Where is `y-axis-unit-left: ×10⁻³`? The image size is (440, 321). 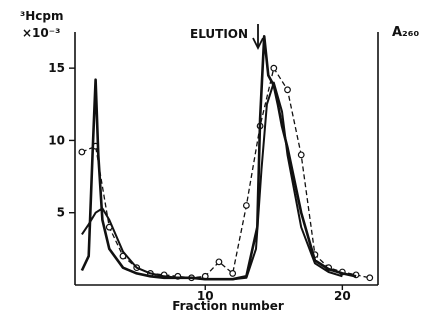 y-axis-unit-left: ×10⁻³ is located at coordinates (41, 33).